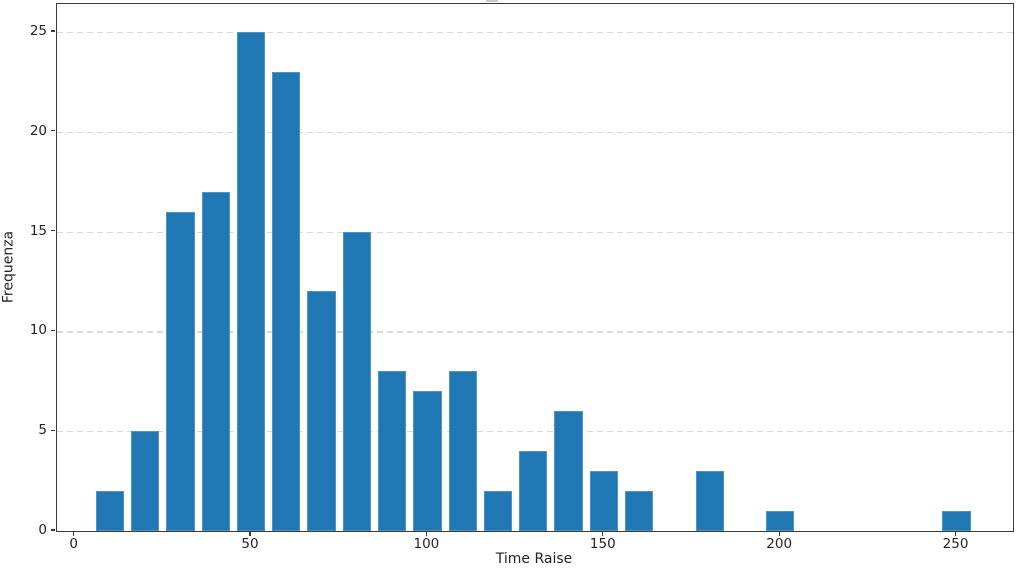  Describe the element at coordinates (73, 544) in the screenshot. I see `x-tick-label: 0` at that location.